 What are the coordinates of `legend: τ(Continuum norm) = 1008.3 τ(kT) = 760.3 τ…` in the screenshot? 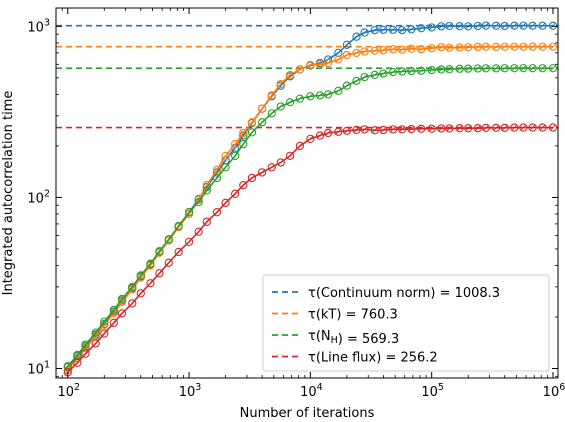 It's located at (406, 323).